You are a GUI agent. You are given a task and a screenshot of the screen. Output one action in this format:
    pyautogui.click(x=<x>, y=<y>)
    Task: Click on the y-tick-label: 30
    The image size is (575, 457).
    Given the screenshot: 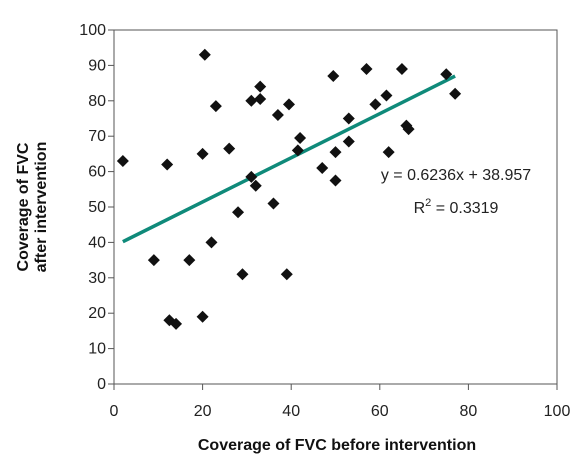 What is the action you would take?
    pyautogui.click(x=97, y=278)
    